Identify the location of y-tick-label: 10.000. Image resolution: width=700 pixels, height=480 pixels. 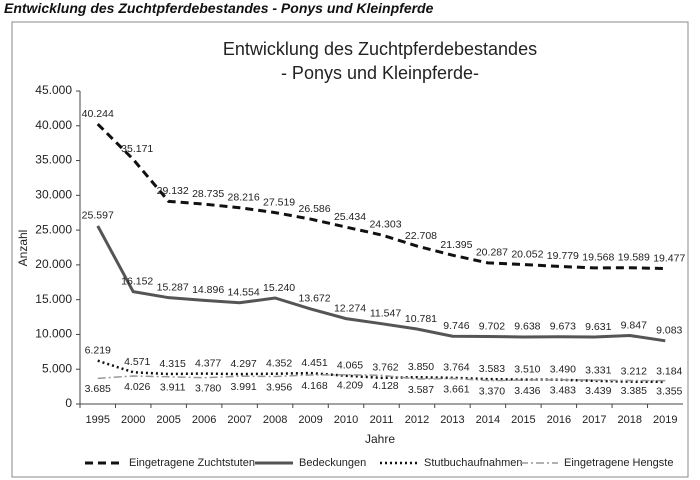
(53, 334).